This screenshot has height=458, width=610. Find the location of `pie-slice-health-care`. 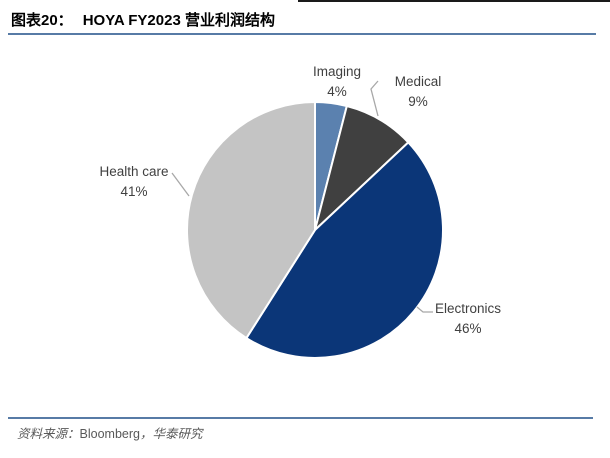

pie-slice-health-care is located at coordinates (251, 220).